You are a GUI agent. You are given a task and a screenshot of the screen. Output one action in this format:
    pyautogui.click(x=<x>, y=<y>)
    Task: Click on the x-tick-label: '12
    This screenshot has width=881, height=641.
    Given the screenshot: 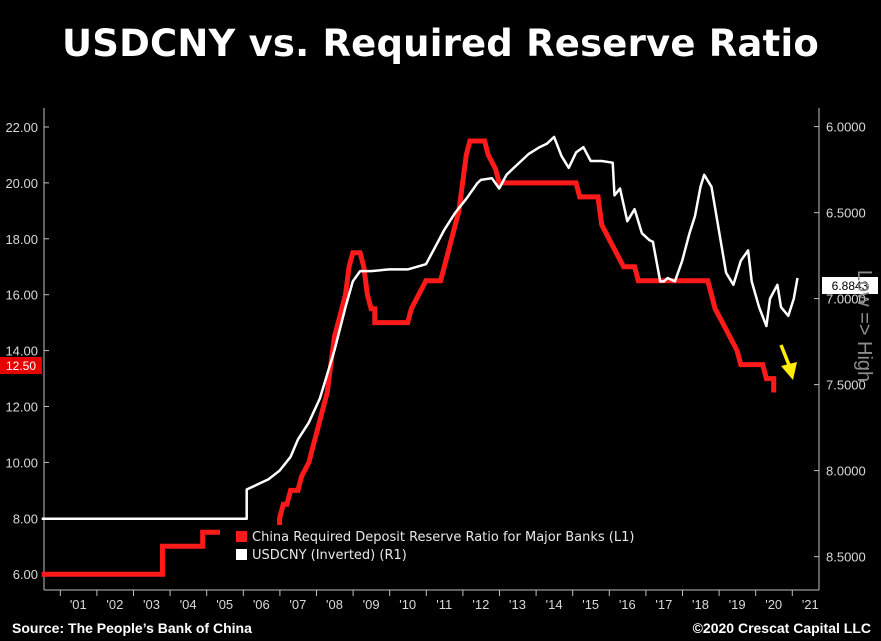 What is the action you would take?
    pyautogui.click(x=480, y=604)
    